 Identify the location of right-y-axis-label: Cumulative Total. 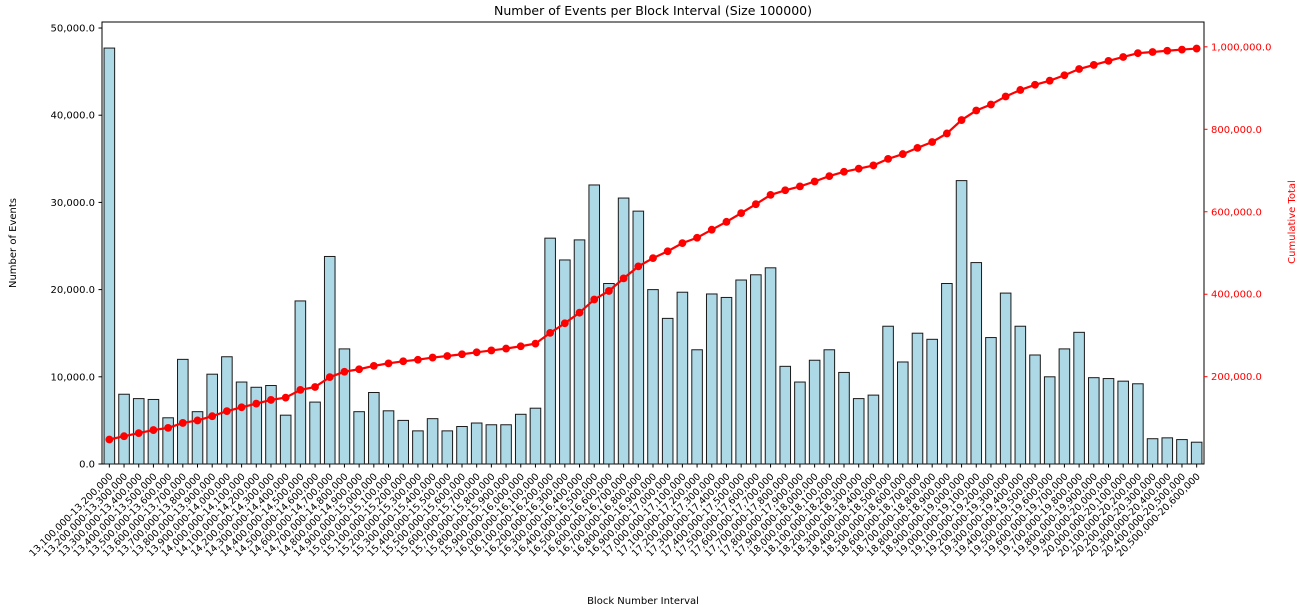
(1292, 222).